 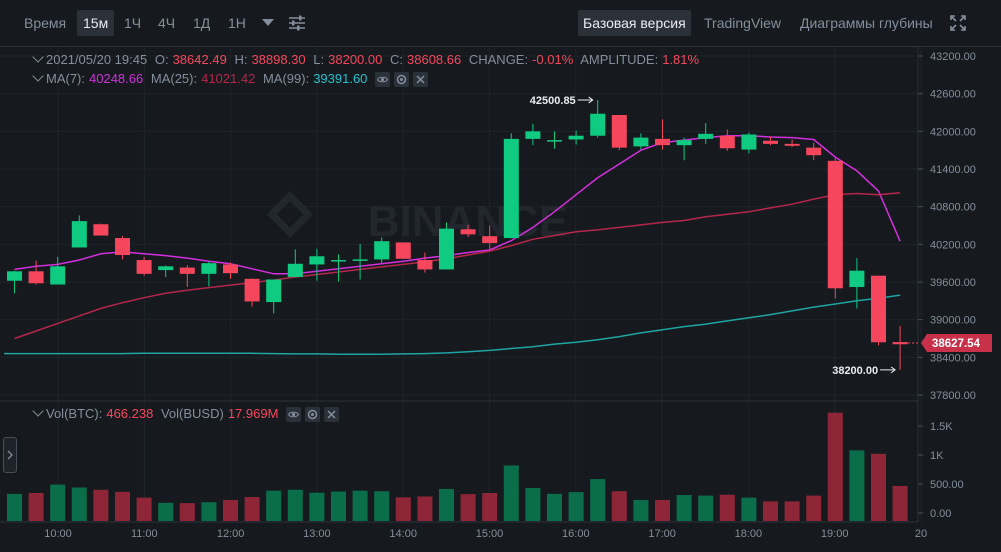 I want to click on time-tick-label: 18:00, so click(x=749, y=534).